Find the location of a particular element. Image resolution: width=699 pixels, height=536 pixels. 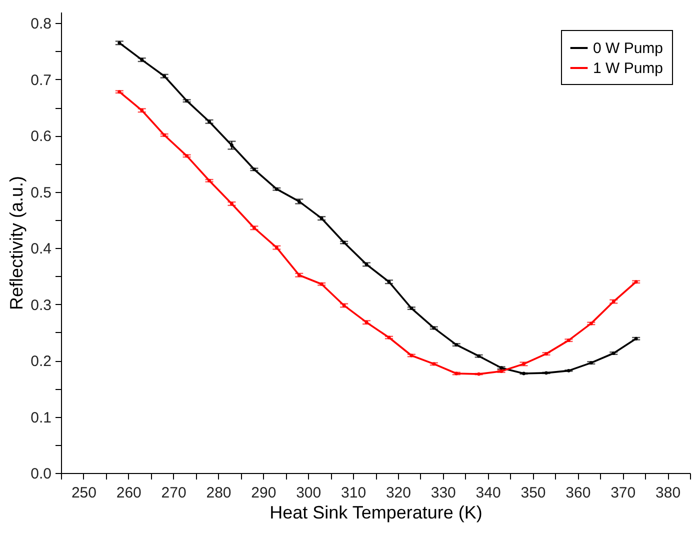

y-tick-label: 0.4 is located at coordinates (41, 249).